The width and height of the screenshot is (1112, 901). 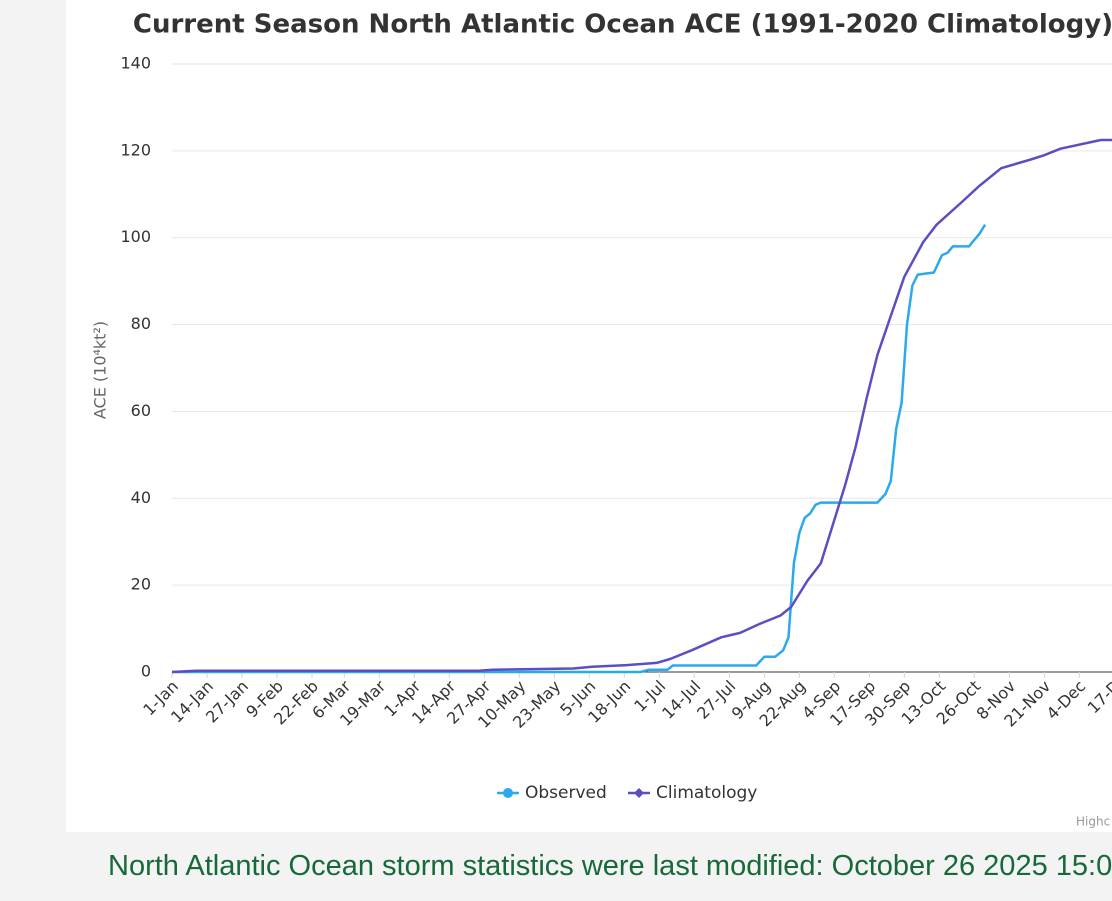 I want to click on y-tick-label: 80, so click(x=141, y=323).